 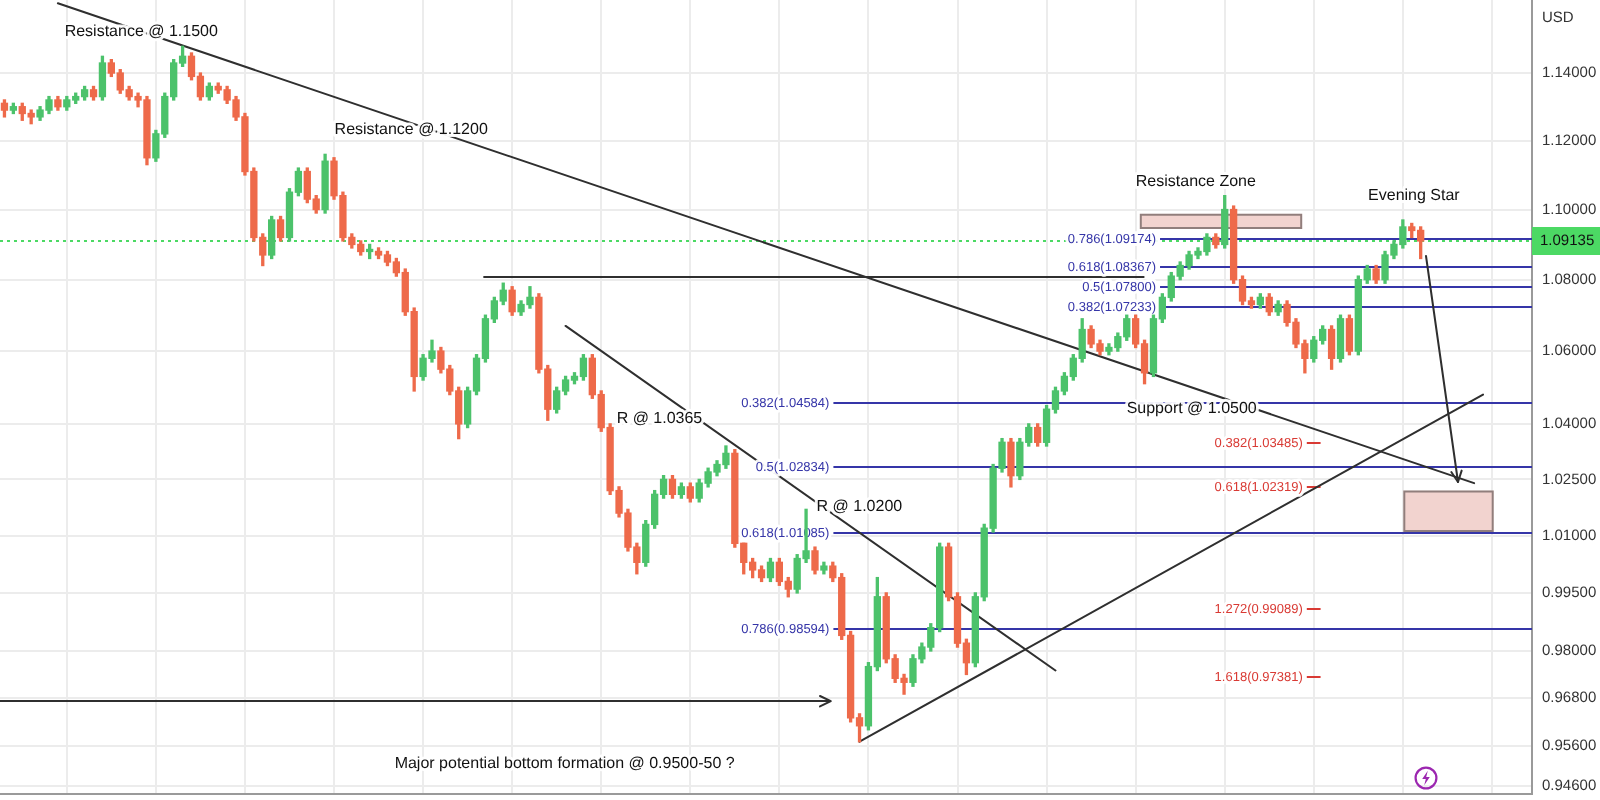 I want to click on band-label: Resistance Zone, so click(x=1196, y=181).